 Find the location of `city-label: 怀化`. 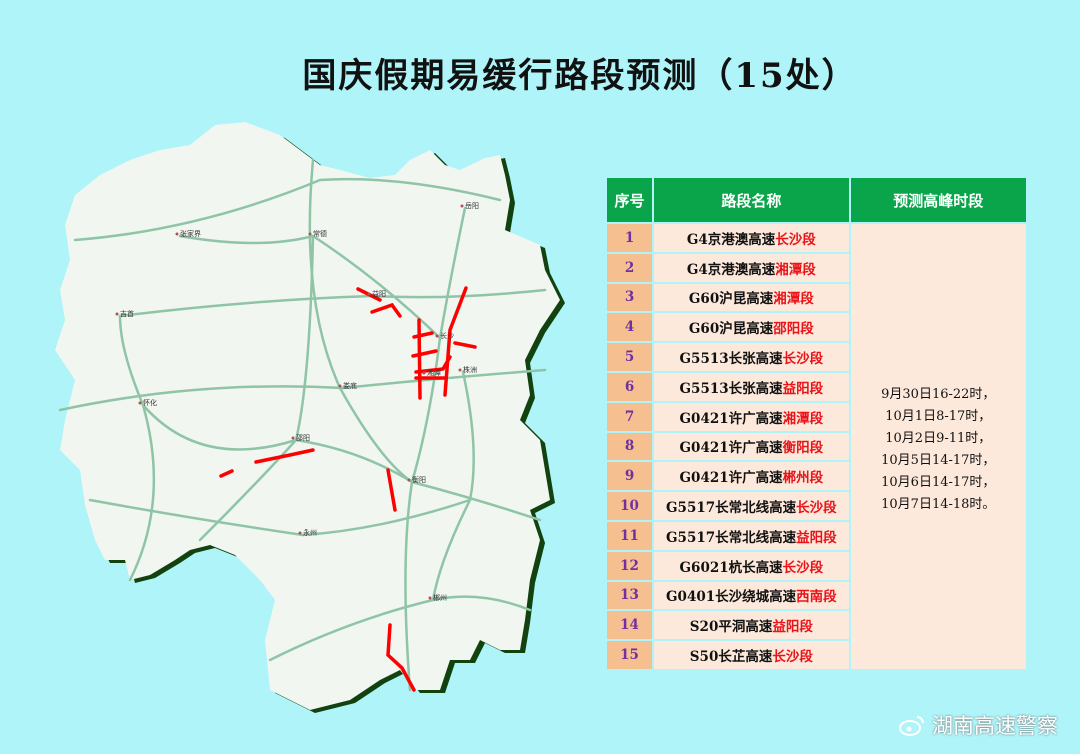

city-label: 怀化 is located at coordinates (150, 402).